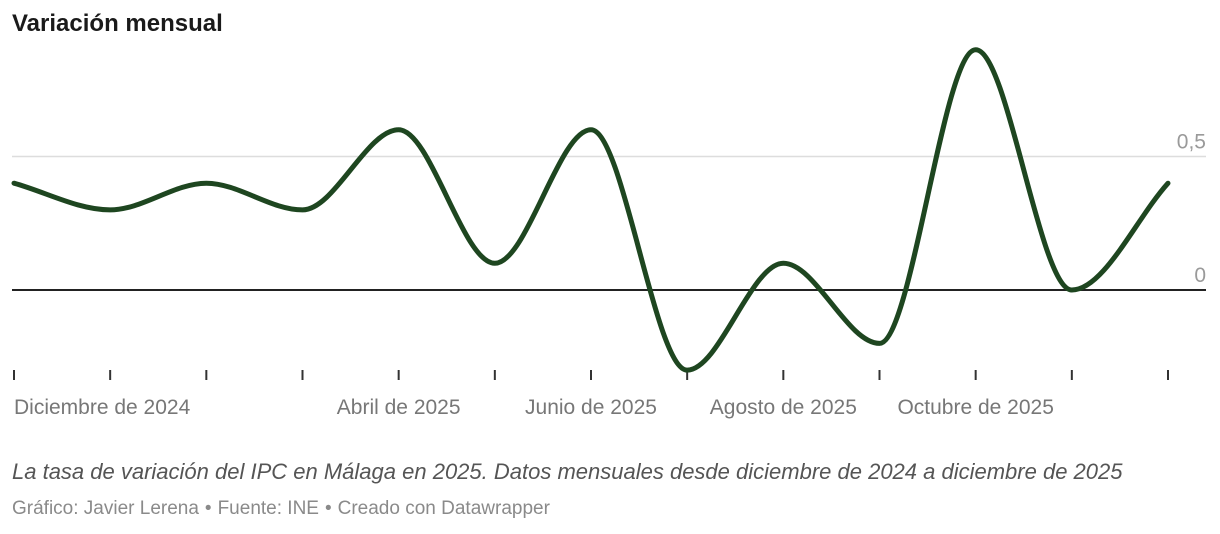 The width and height of the screenshot is (1220, 534). I want to click on credit-created-with: Creado con Datawrapper, so click(443, 508).